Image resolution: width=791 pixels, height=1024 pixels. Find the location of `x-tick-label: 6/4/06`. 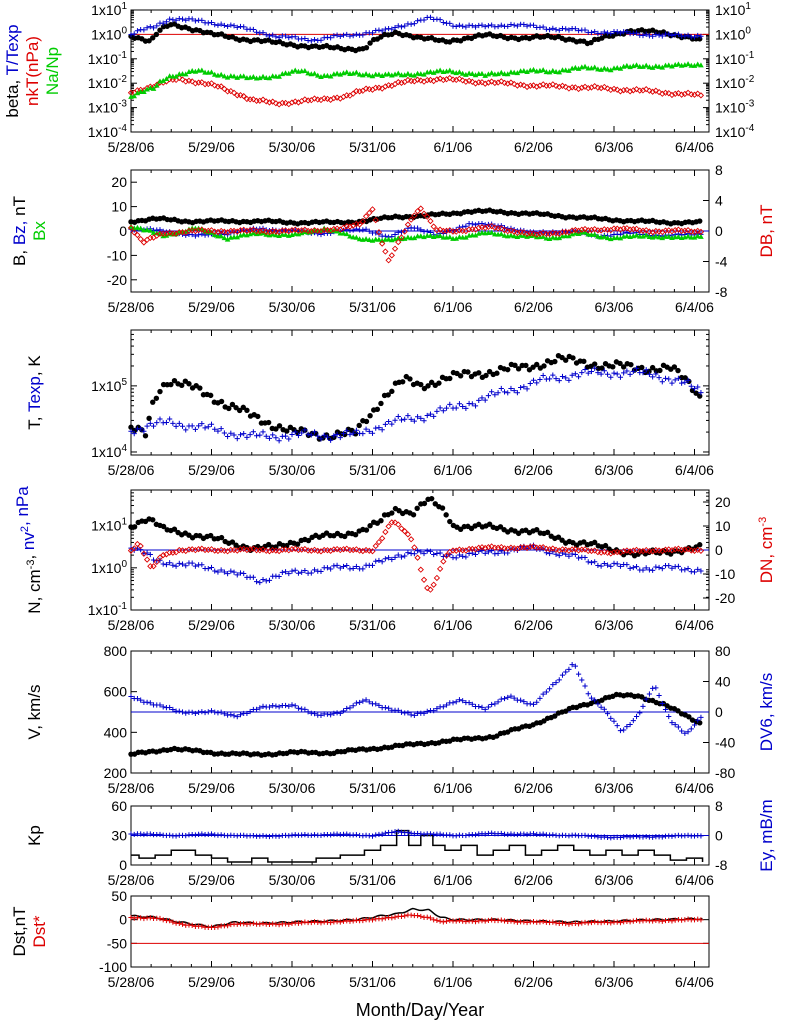

x-tick-label: 6/4/06 is located at coordinates (694, 625).